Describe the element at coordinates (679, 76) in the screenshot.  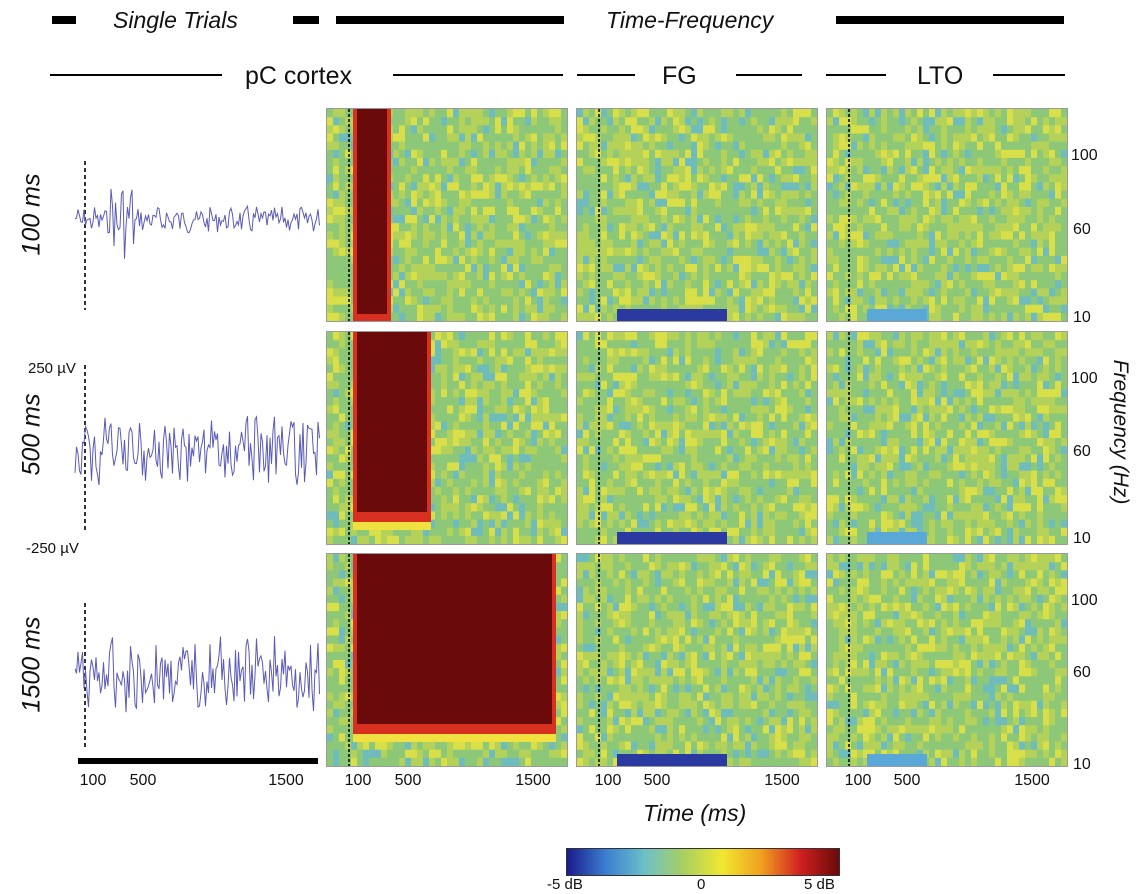
I see `region-label-fg: FG` at that location.